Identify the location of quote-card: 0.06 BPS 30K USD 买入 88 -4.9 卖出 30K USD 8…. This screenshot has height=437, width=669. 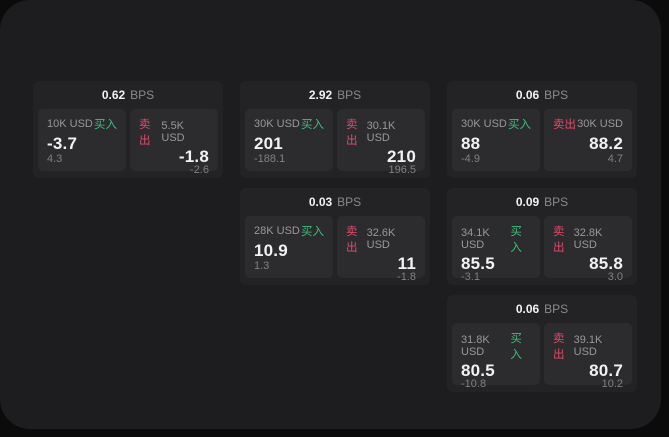
(542, 129).